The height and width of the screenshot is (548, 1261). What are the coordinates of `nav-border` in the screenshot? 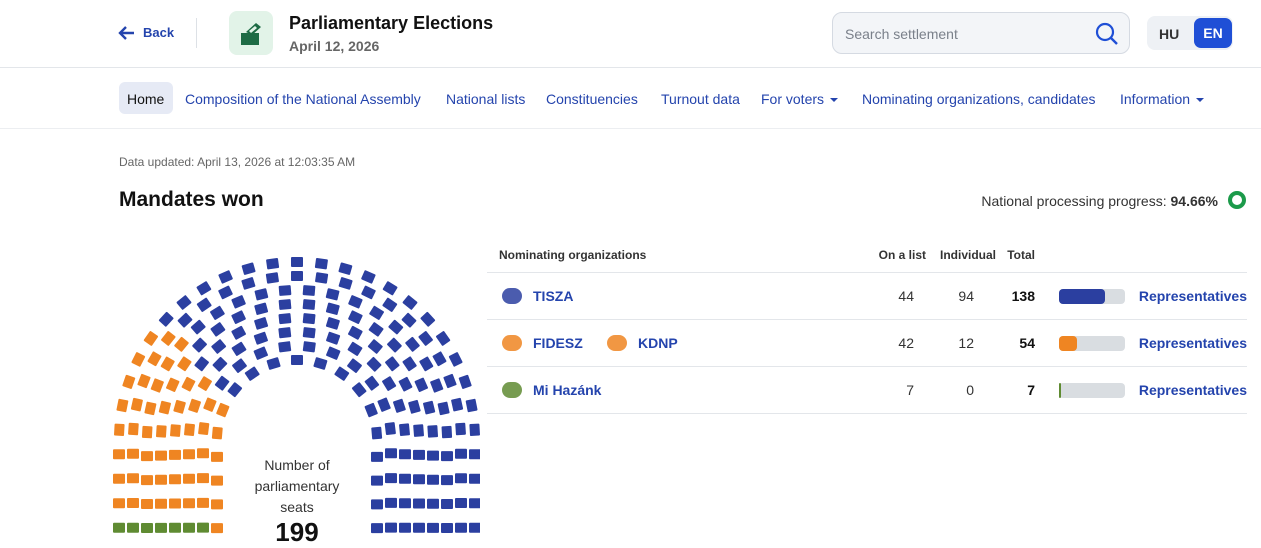 It's located at (630, 128).